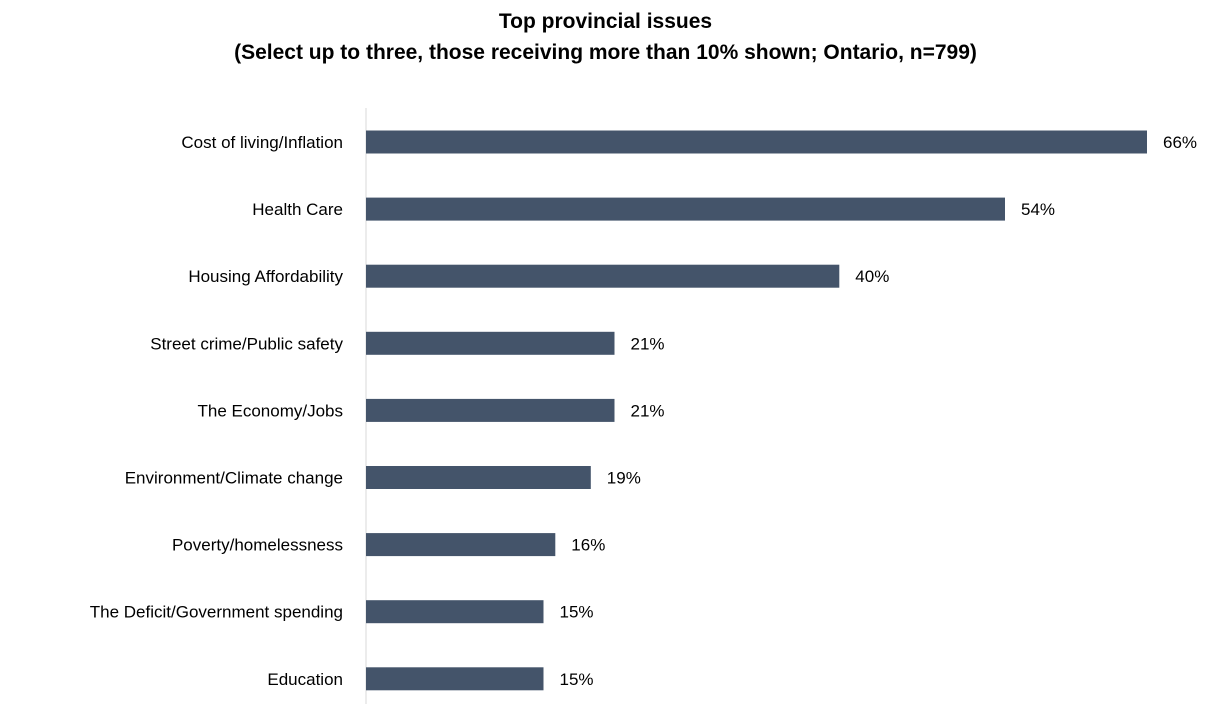 Image resolution: width=1211 pixels, height=704 pixels. What do you see at coordinates (262, 142) in the screenshot?
I see `category-label-0: Cost of living/Inflation` at bounding box center [262, 142].